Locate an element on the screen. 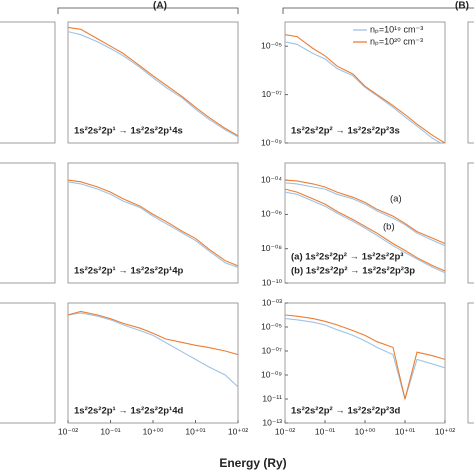 The width and height of the screenshot is (474, 474). panel: 1s²2s²2p¹ → 1s²2s²2p¹4s is located at coordinates (153, 82).